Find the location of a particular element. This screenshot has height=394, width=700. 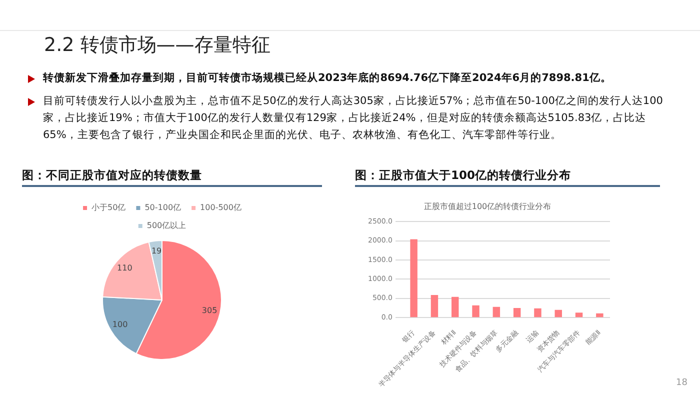

data-label: 305 is located at coordinates (210, 310).